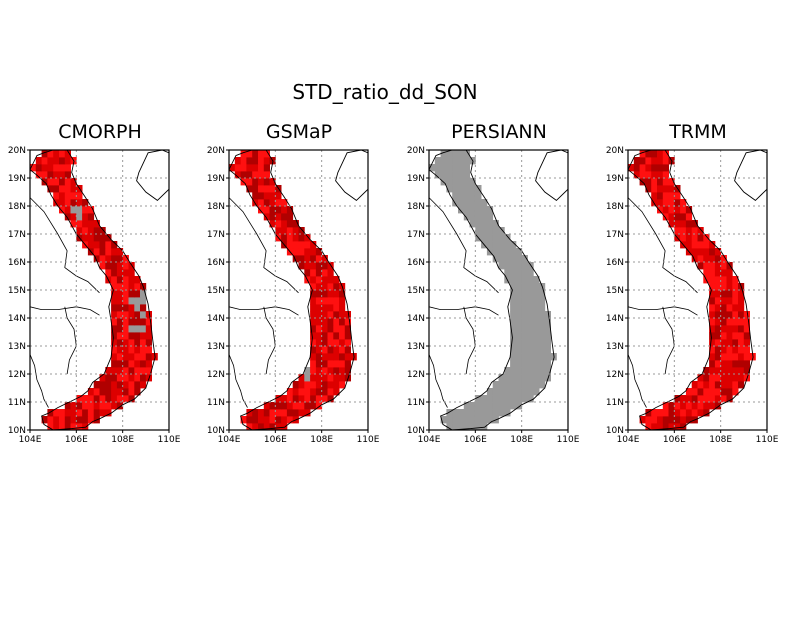  What do you see at coordinates (216, 151) in the screenshot?
I see `lat-tick-label: 20N` at bounding box center [216, 151].